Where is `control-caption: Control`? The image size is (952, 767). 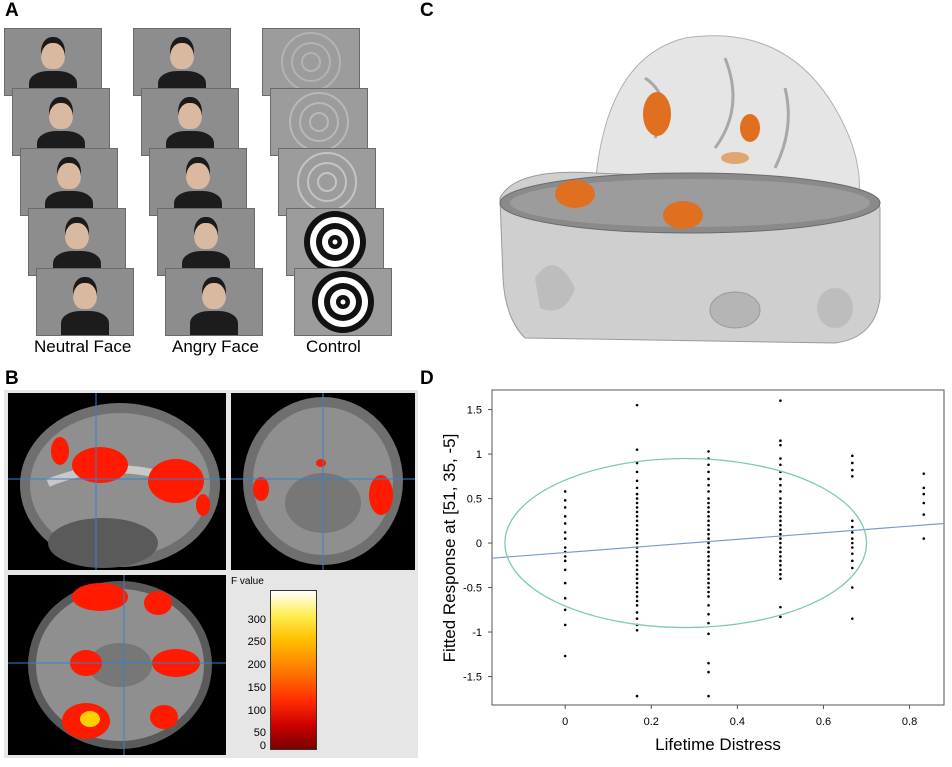 control-caption: Control is located at coordinates (333, 346).